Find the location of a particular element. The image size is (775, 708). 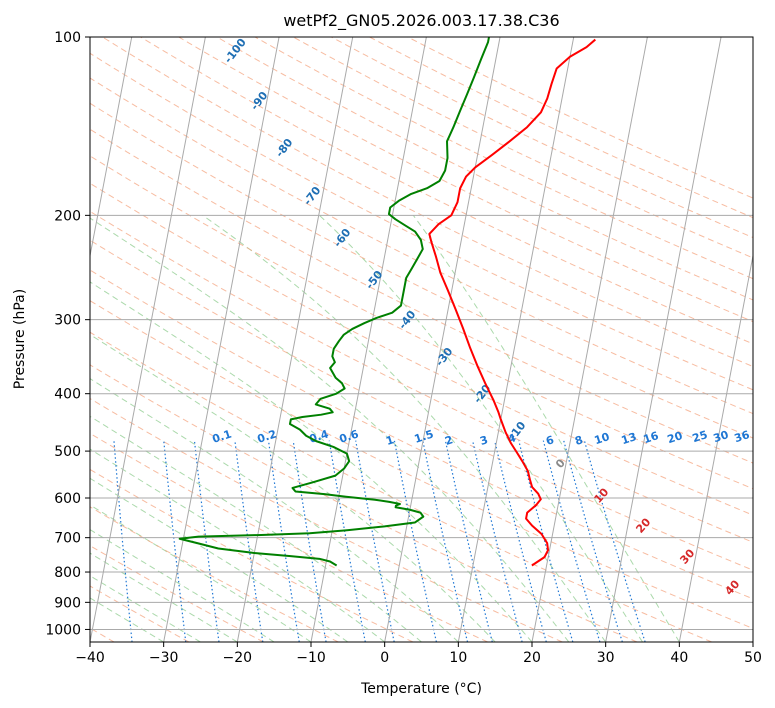

x-tick-label: −30 is located at coordinates (164, 658).